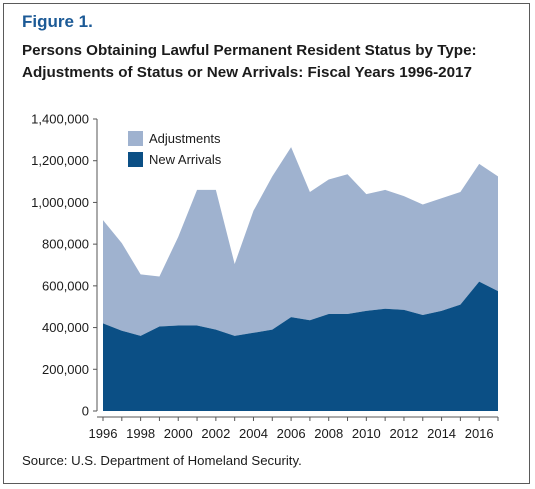 The image size is (535, 489). What do you see at coordinates (253, 433) in the screenshot?
I see `x-tick-label: 2004` at bounding box center [253, 433].